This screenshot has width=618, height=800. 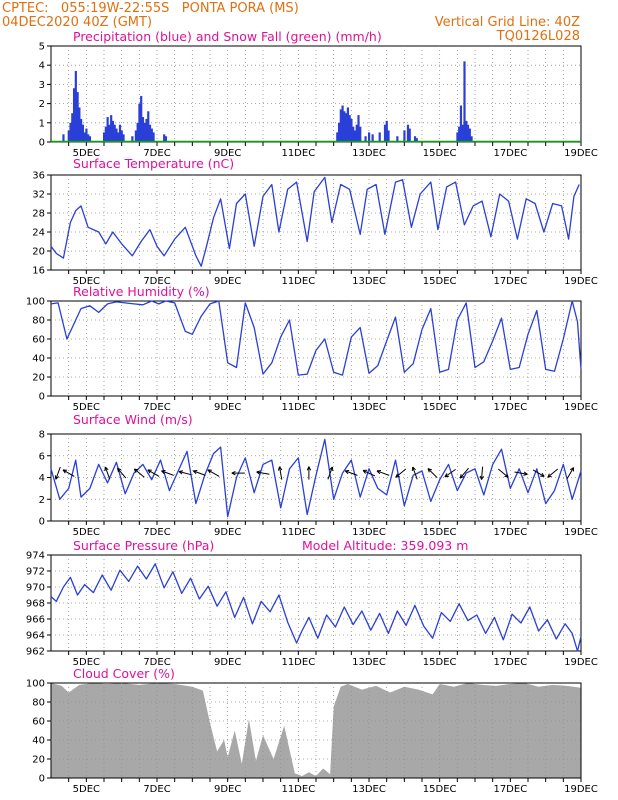 I want to click on panel-title: Surface Pressure (hPa), so click(x=143, y=545).